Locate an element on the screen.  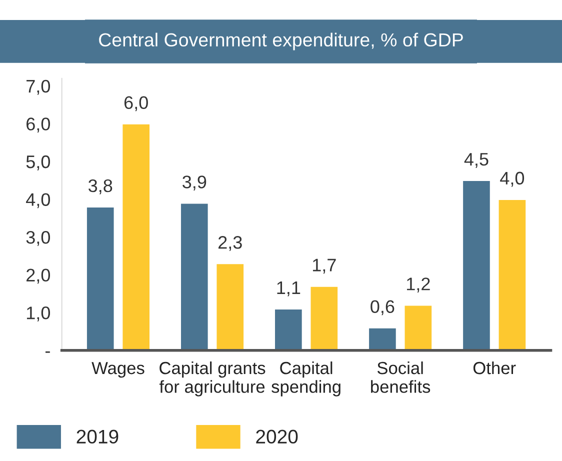
legend-label: 2020 is located at coordinates (277, 437).